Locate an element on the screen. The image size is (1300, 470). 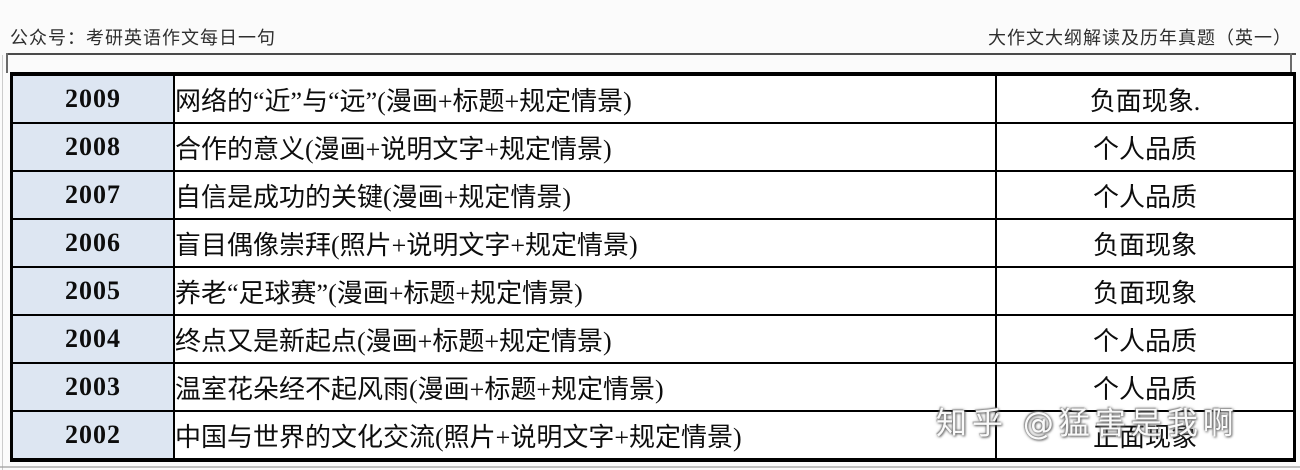
header-rule-tick-right is located at coordinates (1291, 63).